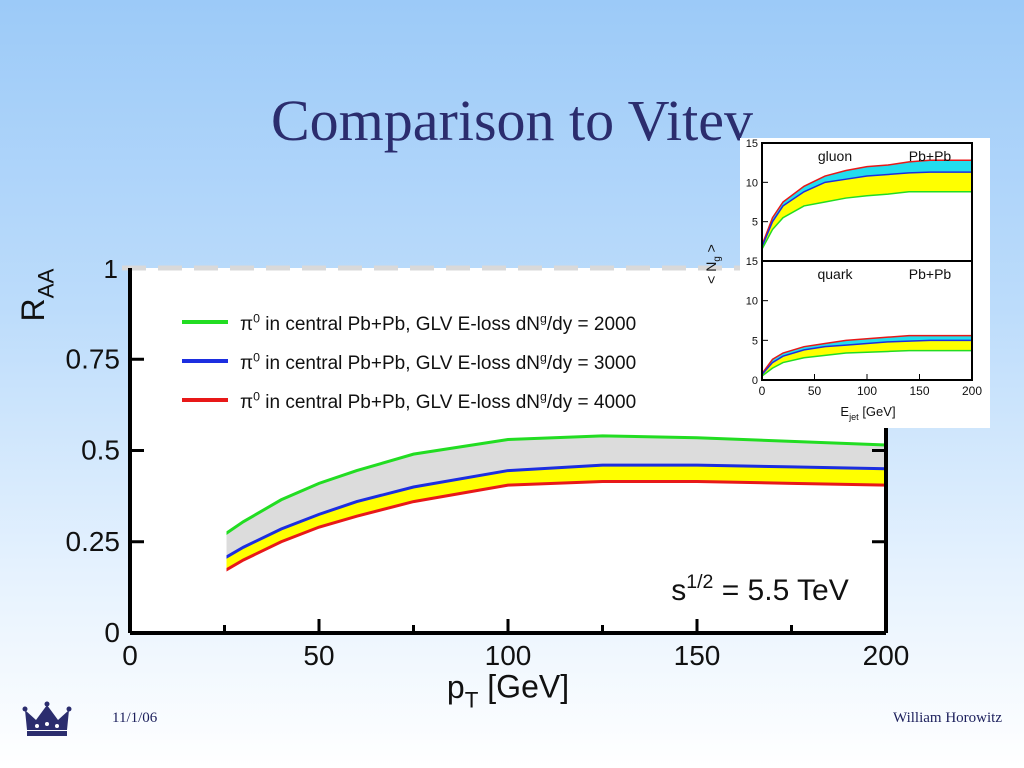 This screenshot has width=1024, height=768. What do you see at coordinates (752, 262) in the screenshot?
I see `inset-ytick-label-1-3: 15` at bounding box center [752, 262].